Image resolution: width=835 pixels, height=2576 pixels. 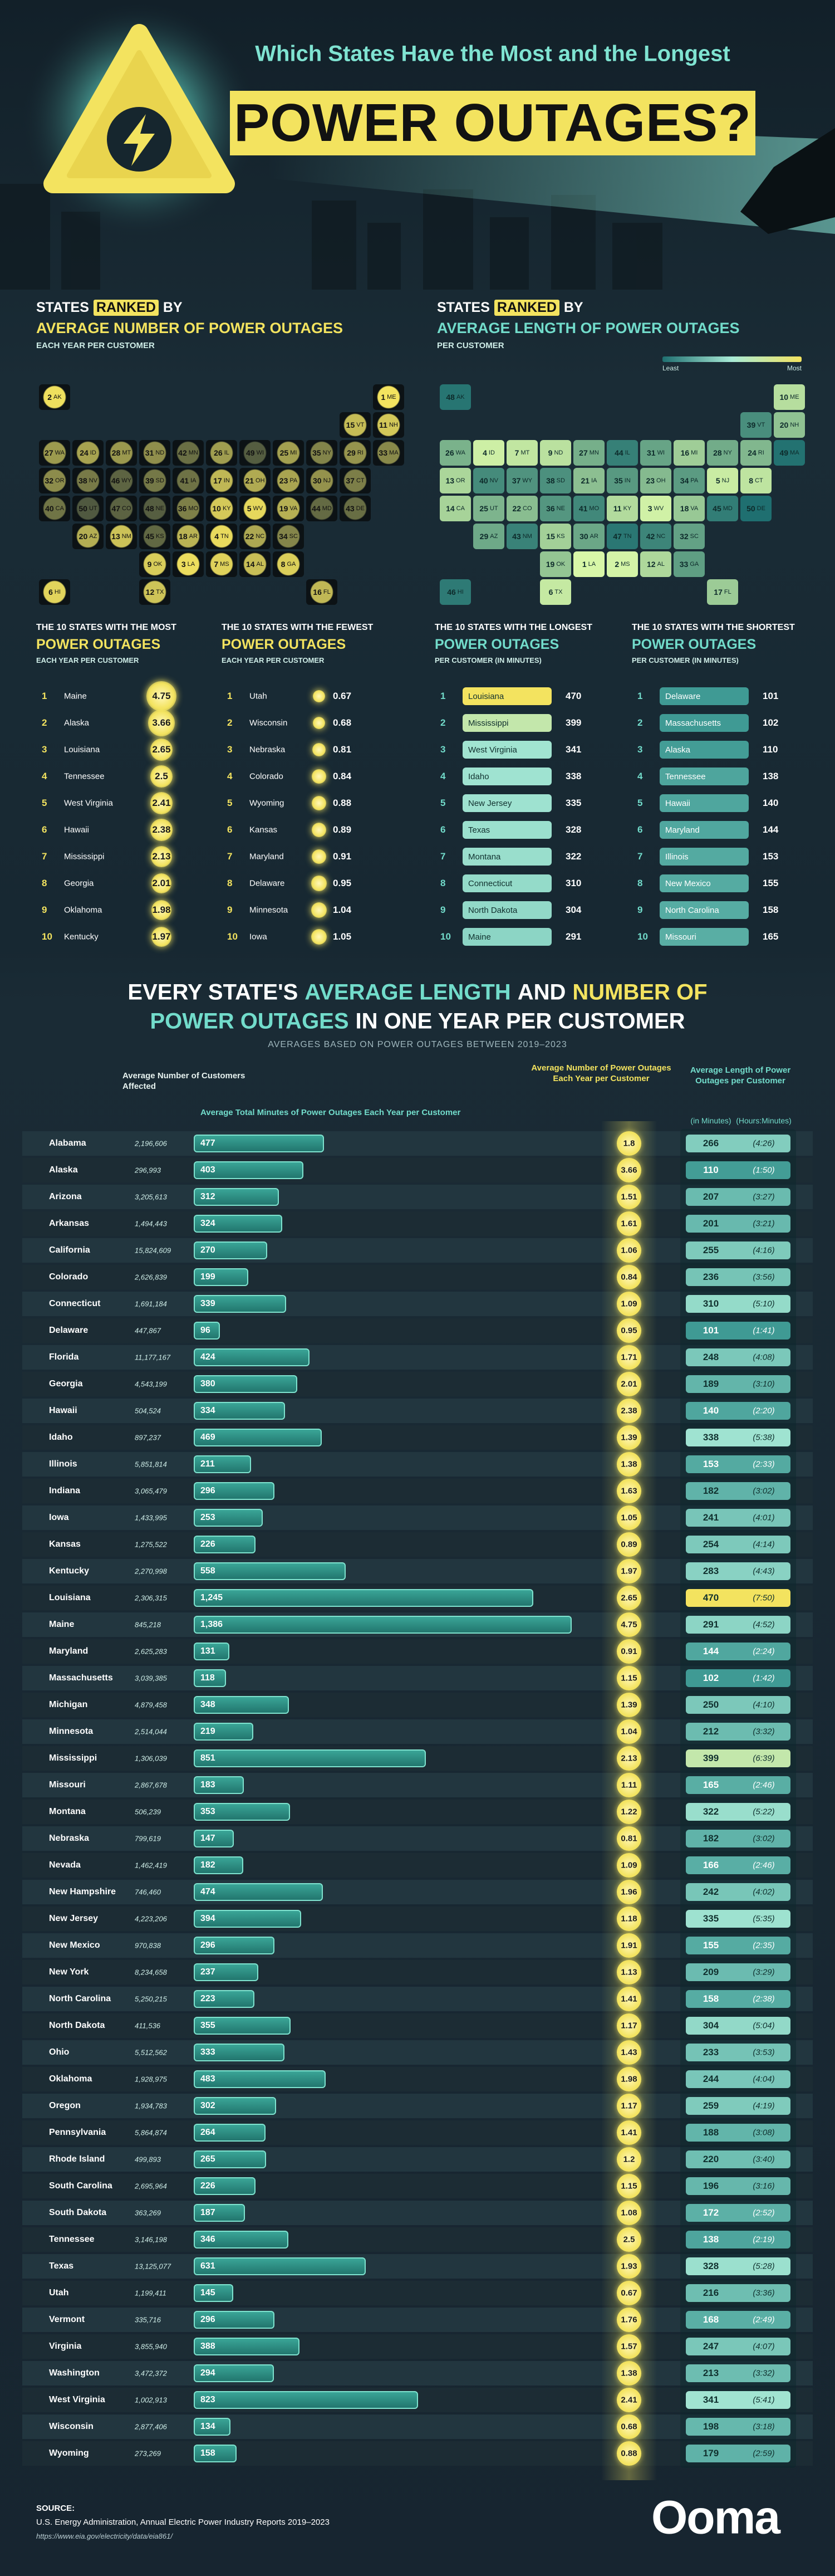 I want to click on source-label: SOURCE:, so click(x=55, y=2509).